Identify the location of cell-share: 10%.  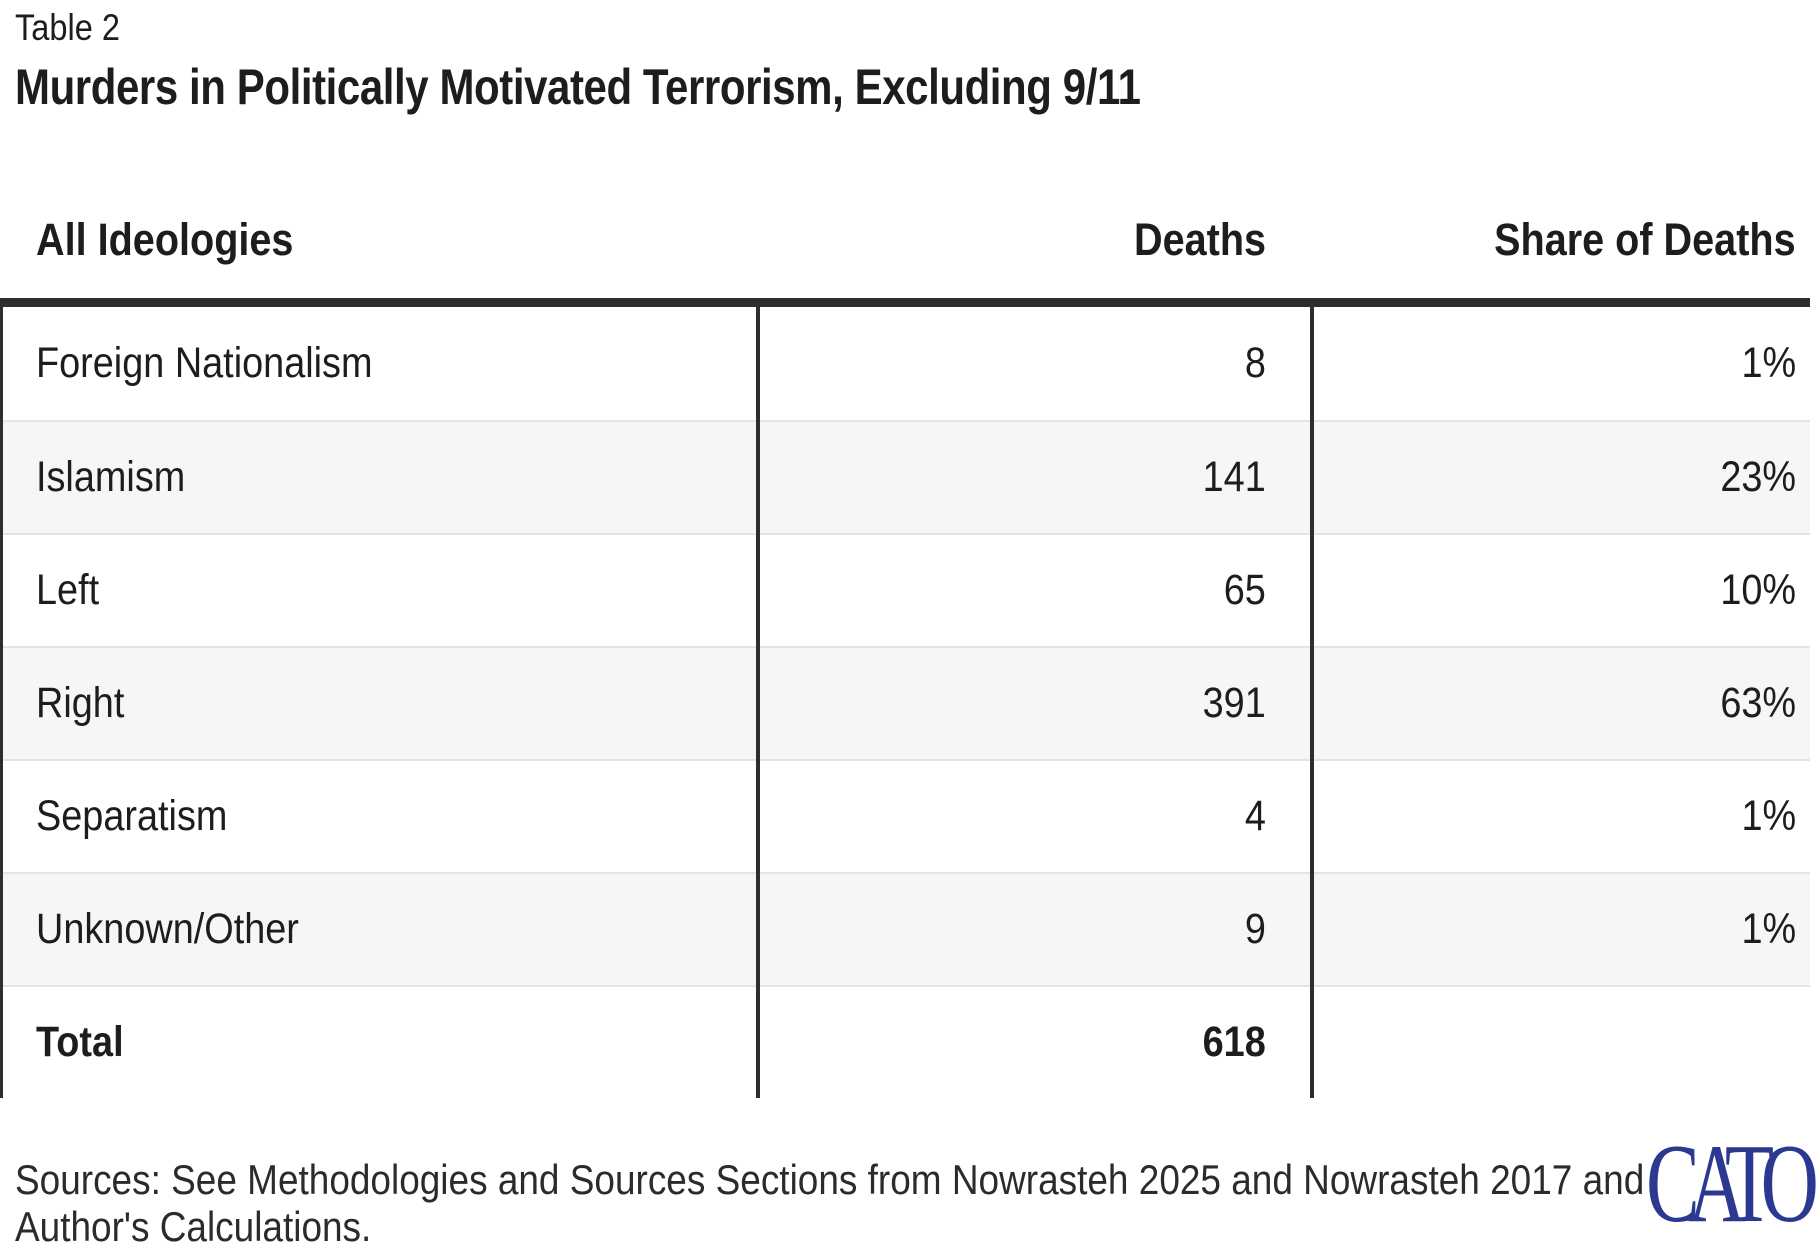
(1561, 590).